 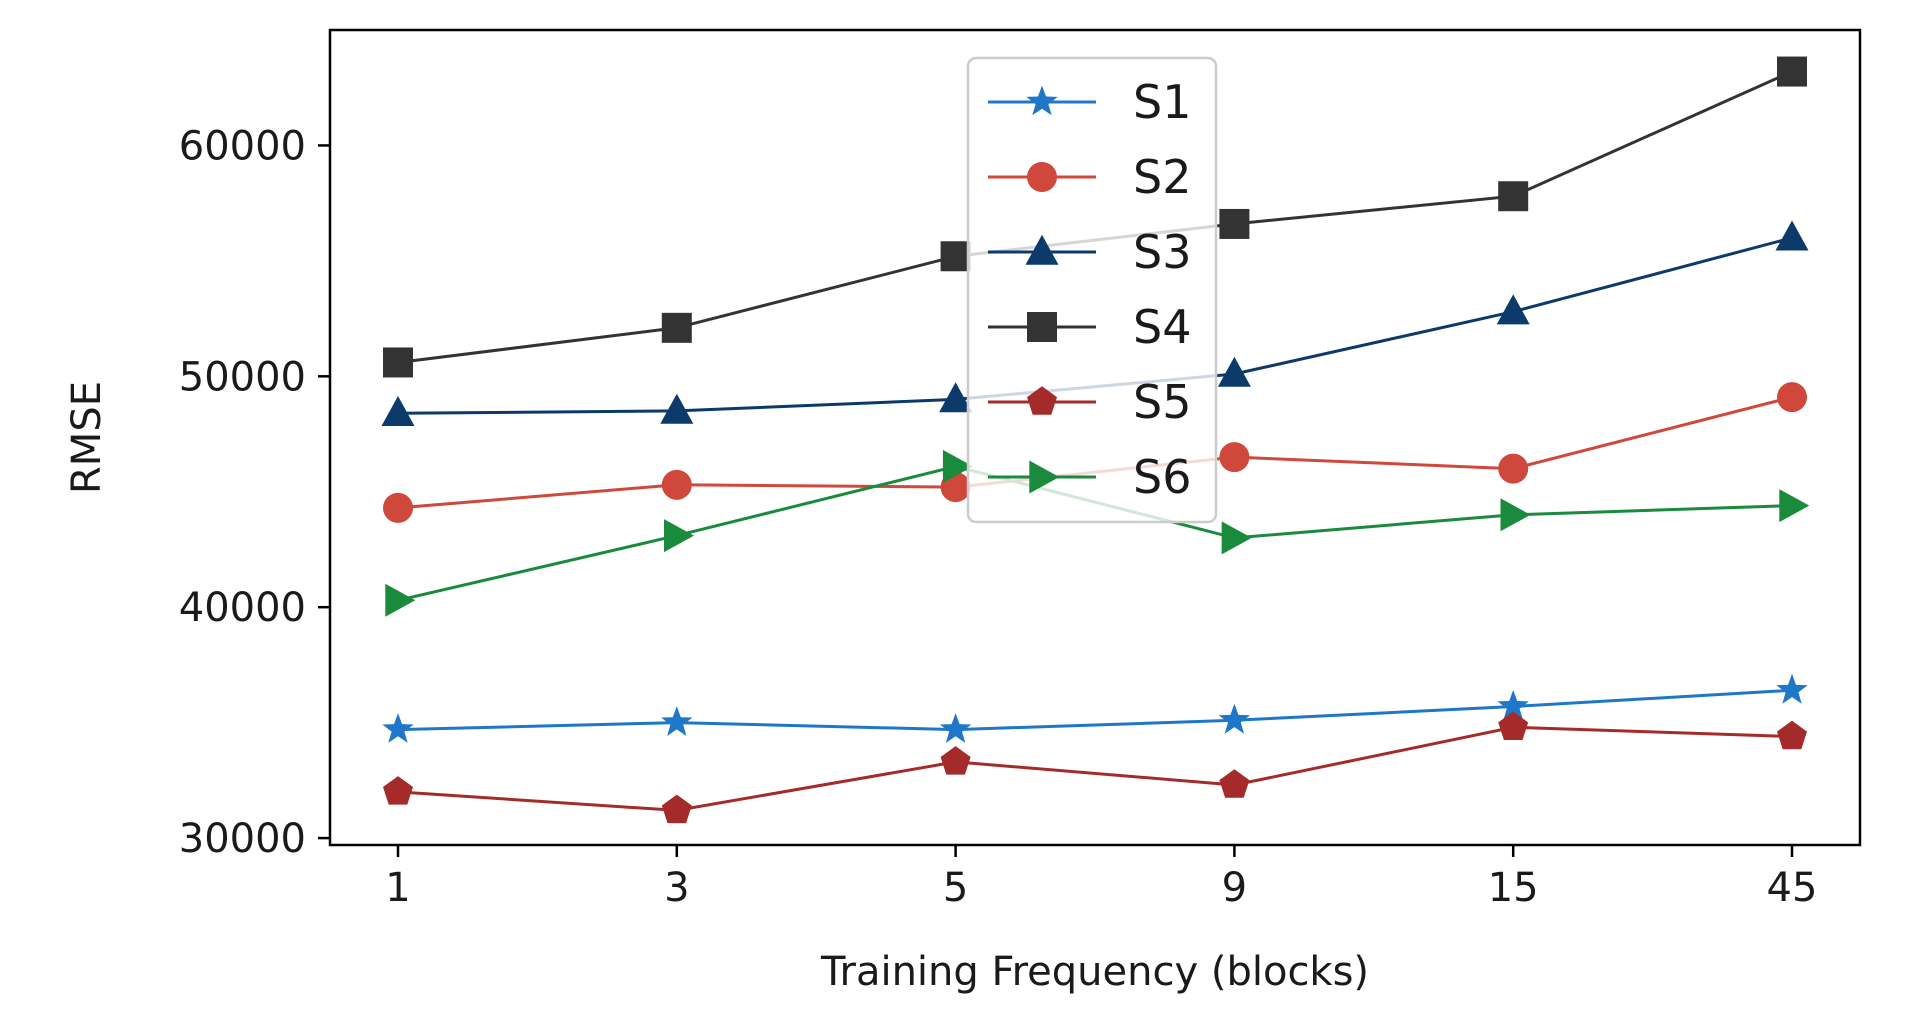 I want to click on series-line-s1, so click(x=1095, y=710).